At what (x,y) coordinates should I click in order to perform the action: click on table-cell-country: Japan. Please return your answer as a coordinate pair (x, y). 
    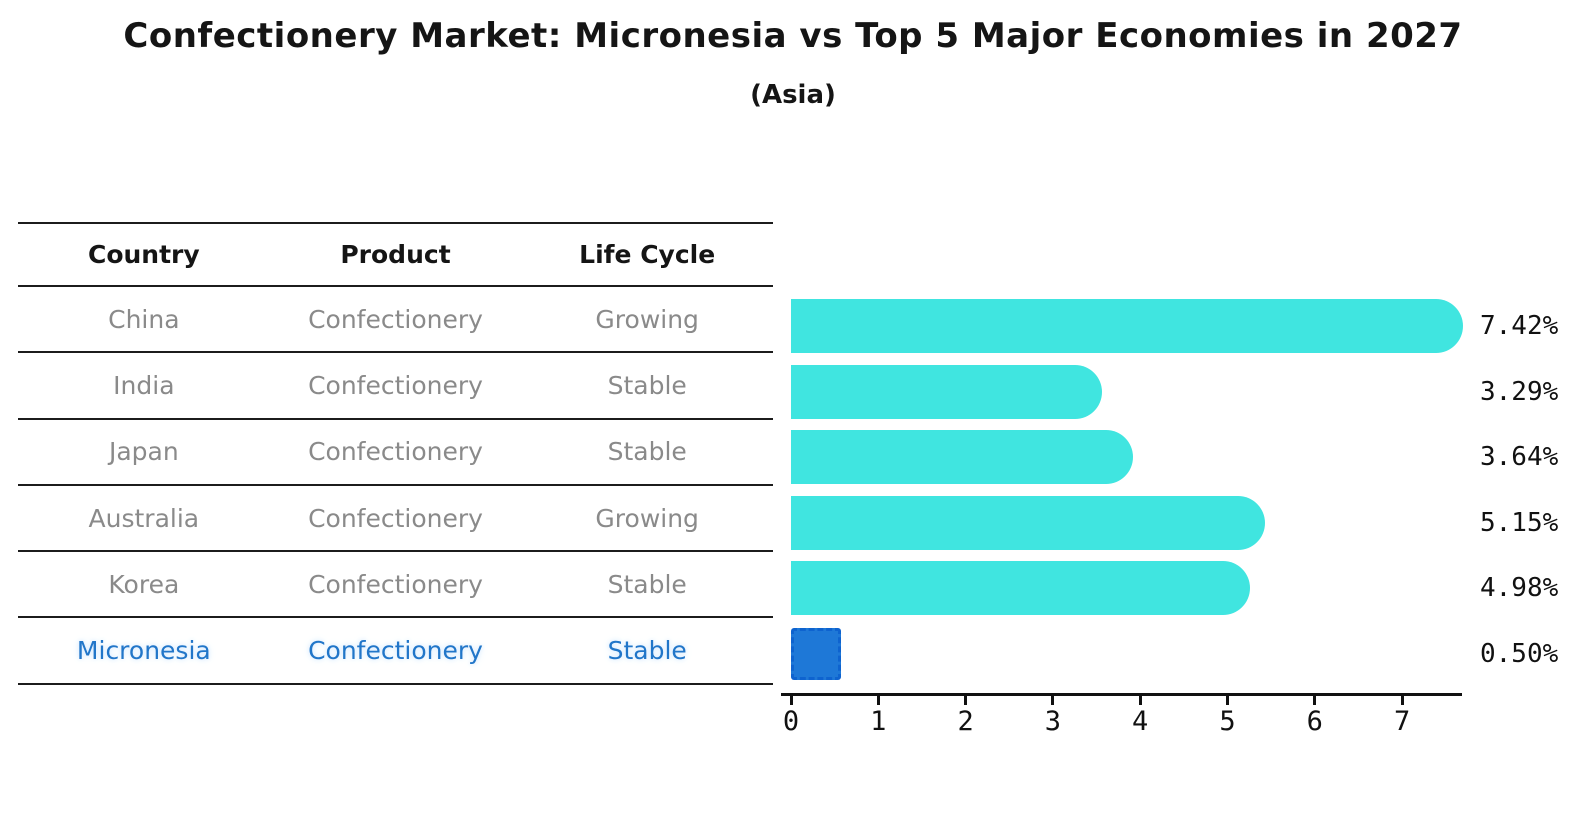
    Looking at the image, I should click on (143, 452).